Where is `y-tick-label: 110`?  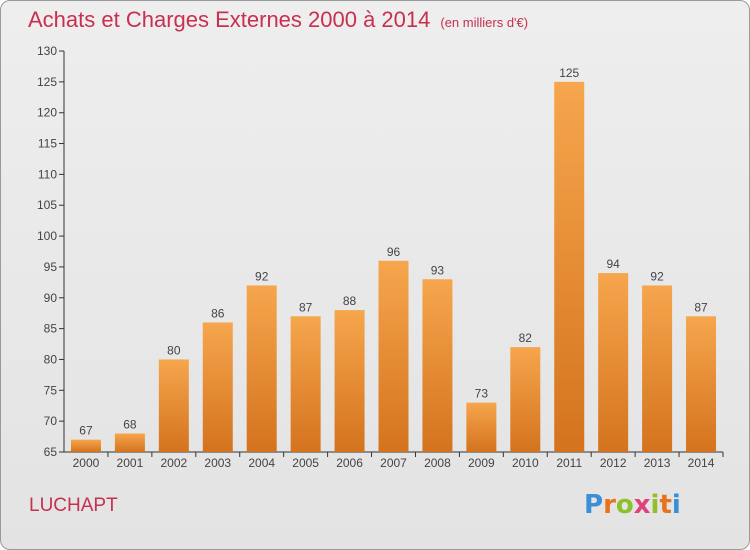 y-tick-label: 110 is located at coordinates (47, 174).